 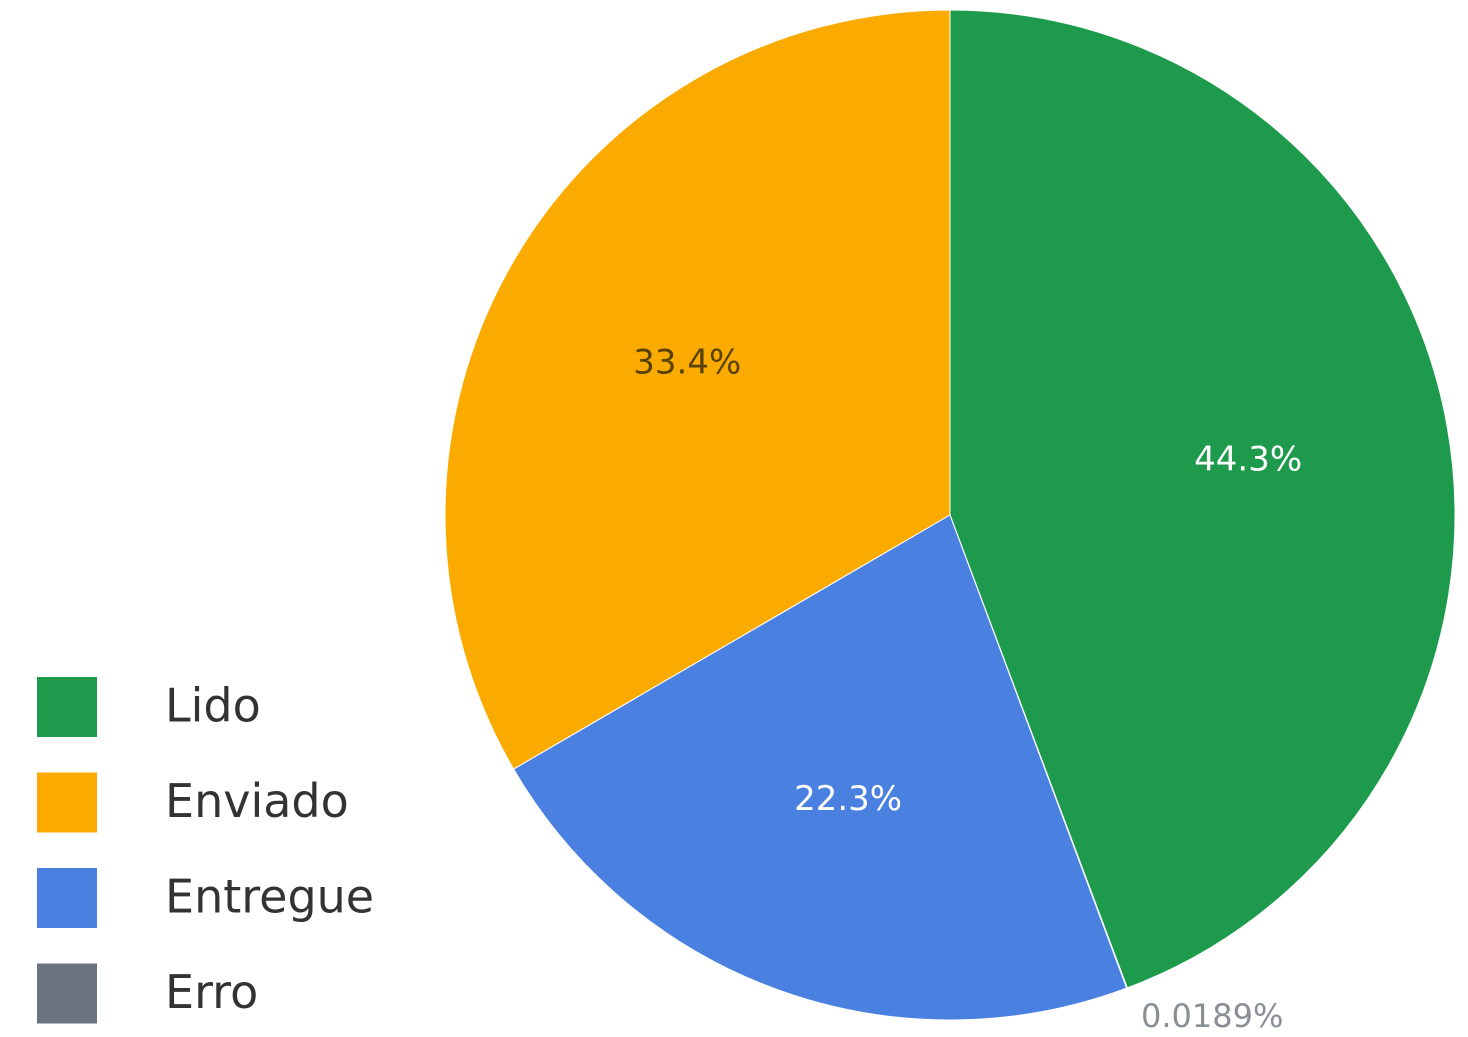 What do you see at coordinates (1038, 751) in the screenshot?
I see `pie-slice` at bounding box center [1038, 751].